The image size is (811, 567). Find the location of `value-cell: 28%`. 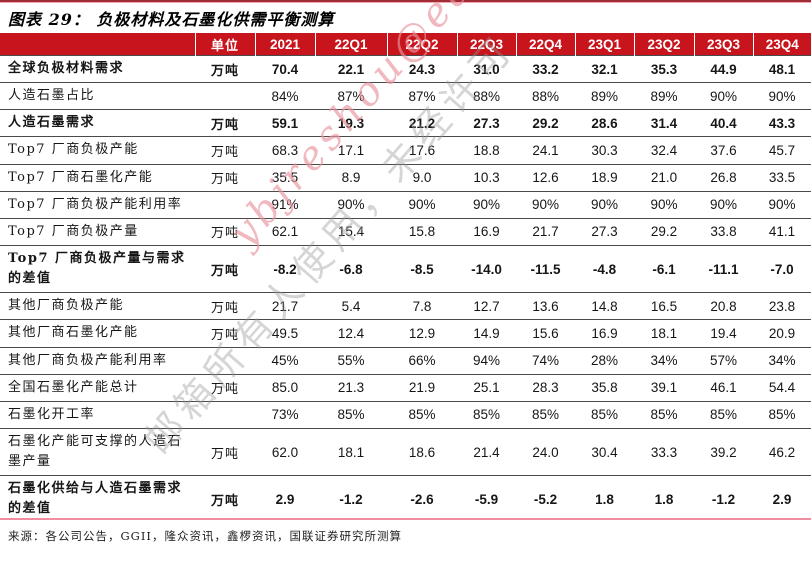

value-cell: 28% is located at coordinates (604, 360).